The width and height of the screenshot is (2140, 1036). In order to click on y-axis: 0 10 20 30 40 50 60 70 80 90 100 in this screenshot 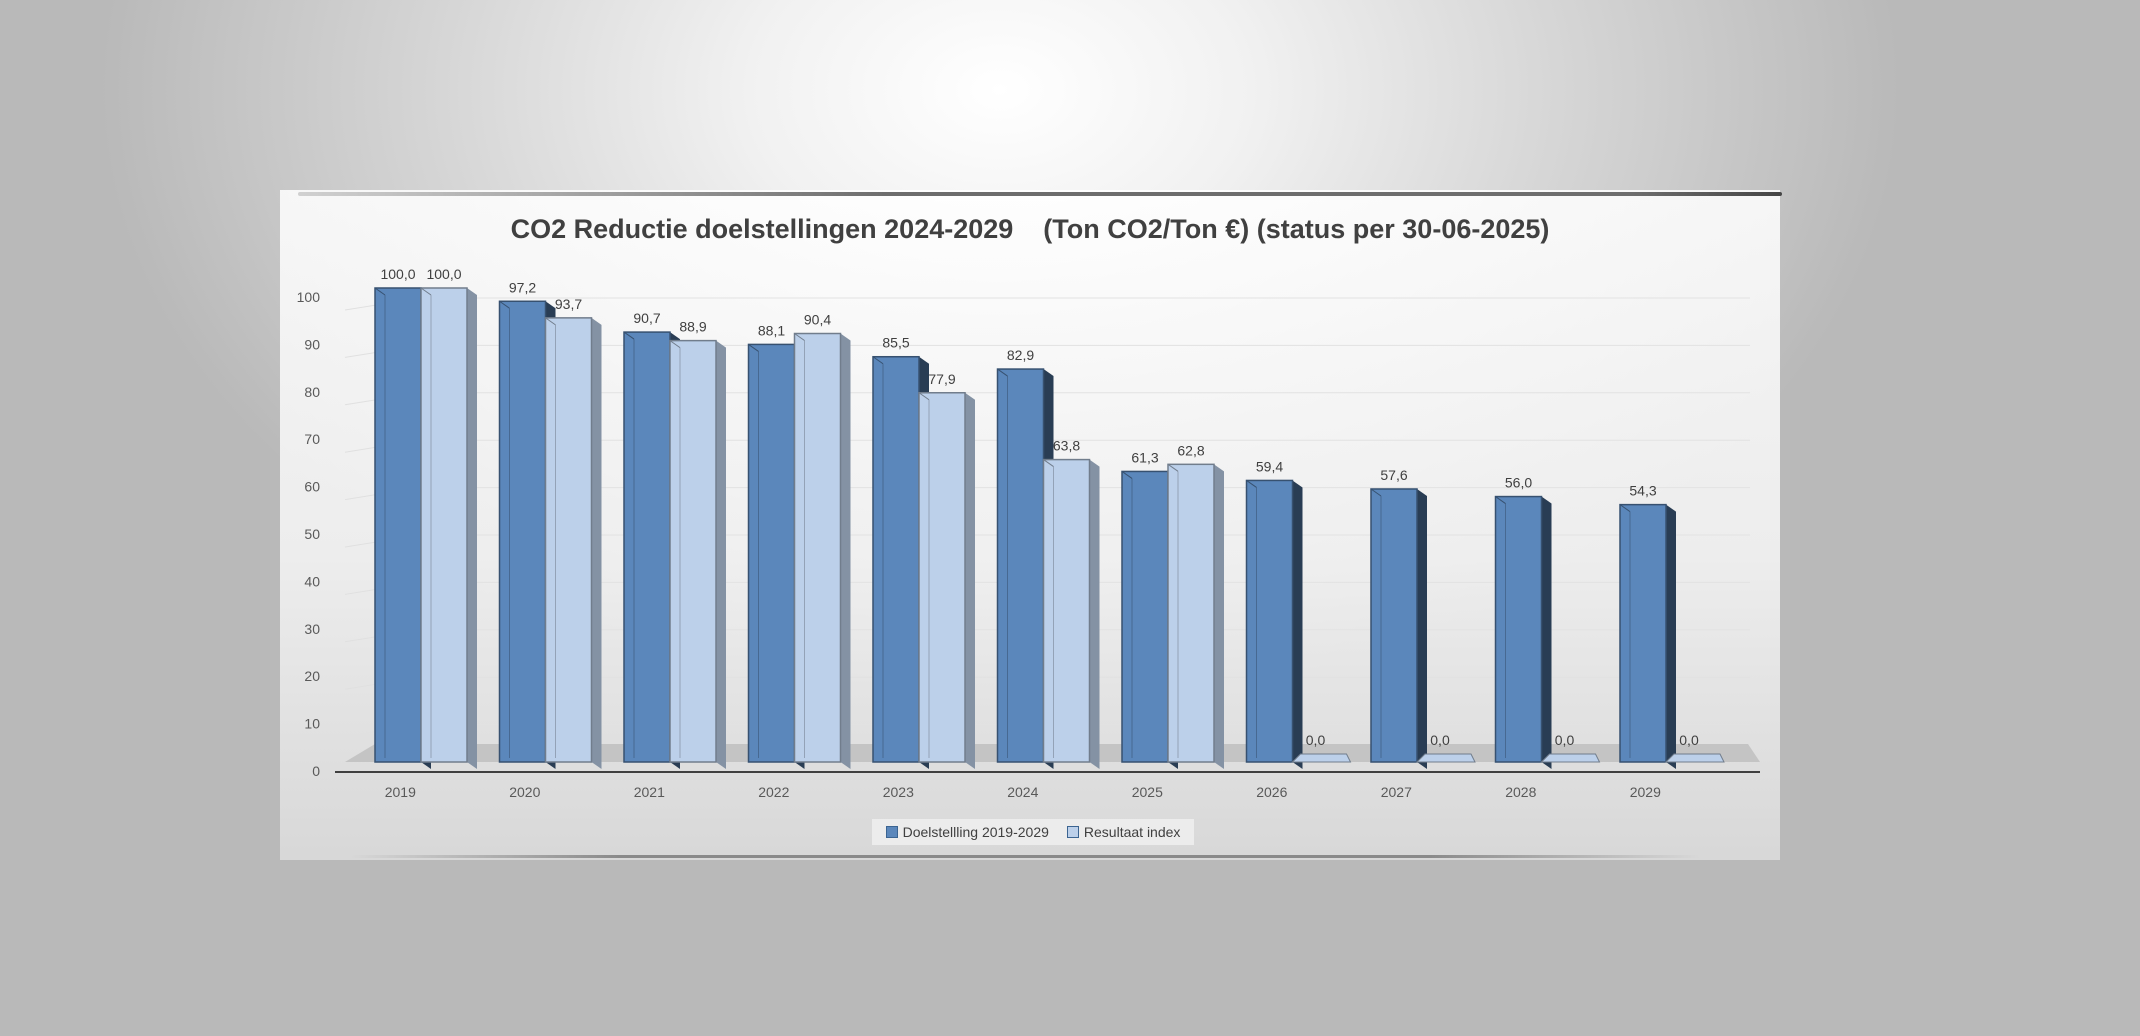, I will do `click(309, 534)`.